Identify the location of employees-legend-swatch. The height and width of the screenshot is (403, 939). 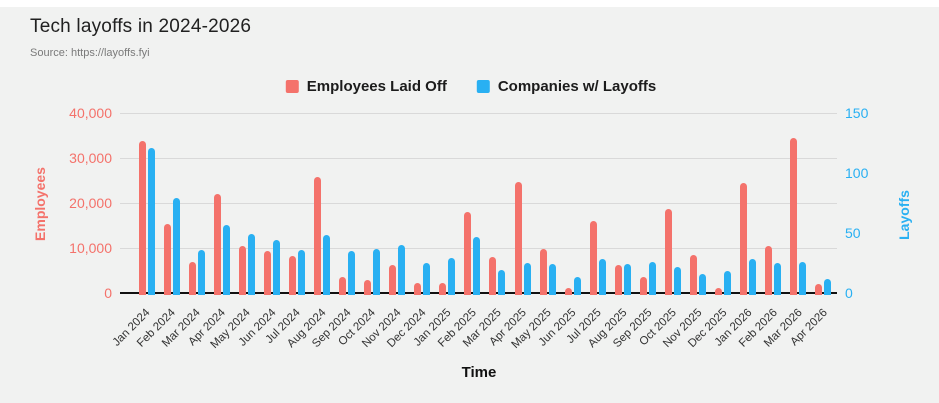
(292, 86).